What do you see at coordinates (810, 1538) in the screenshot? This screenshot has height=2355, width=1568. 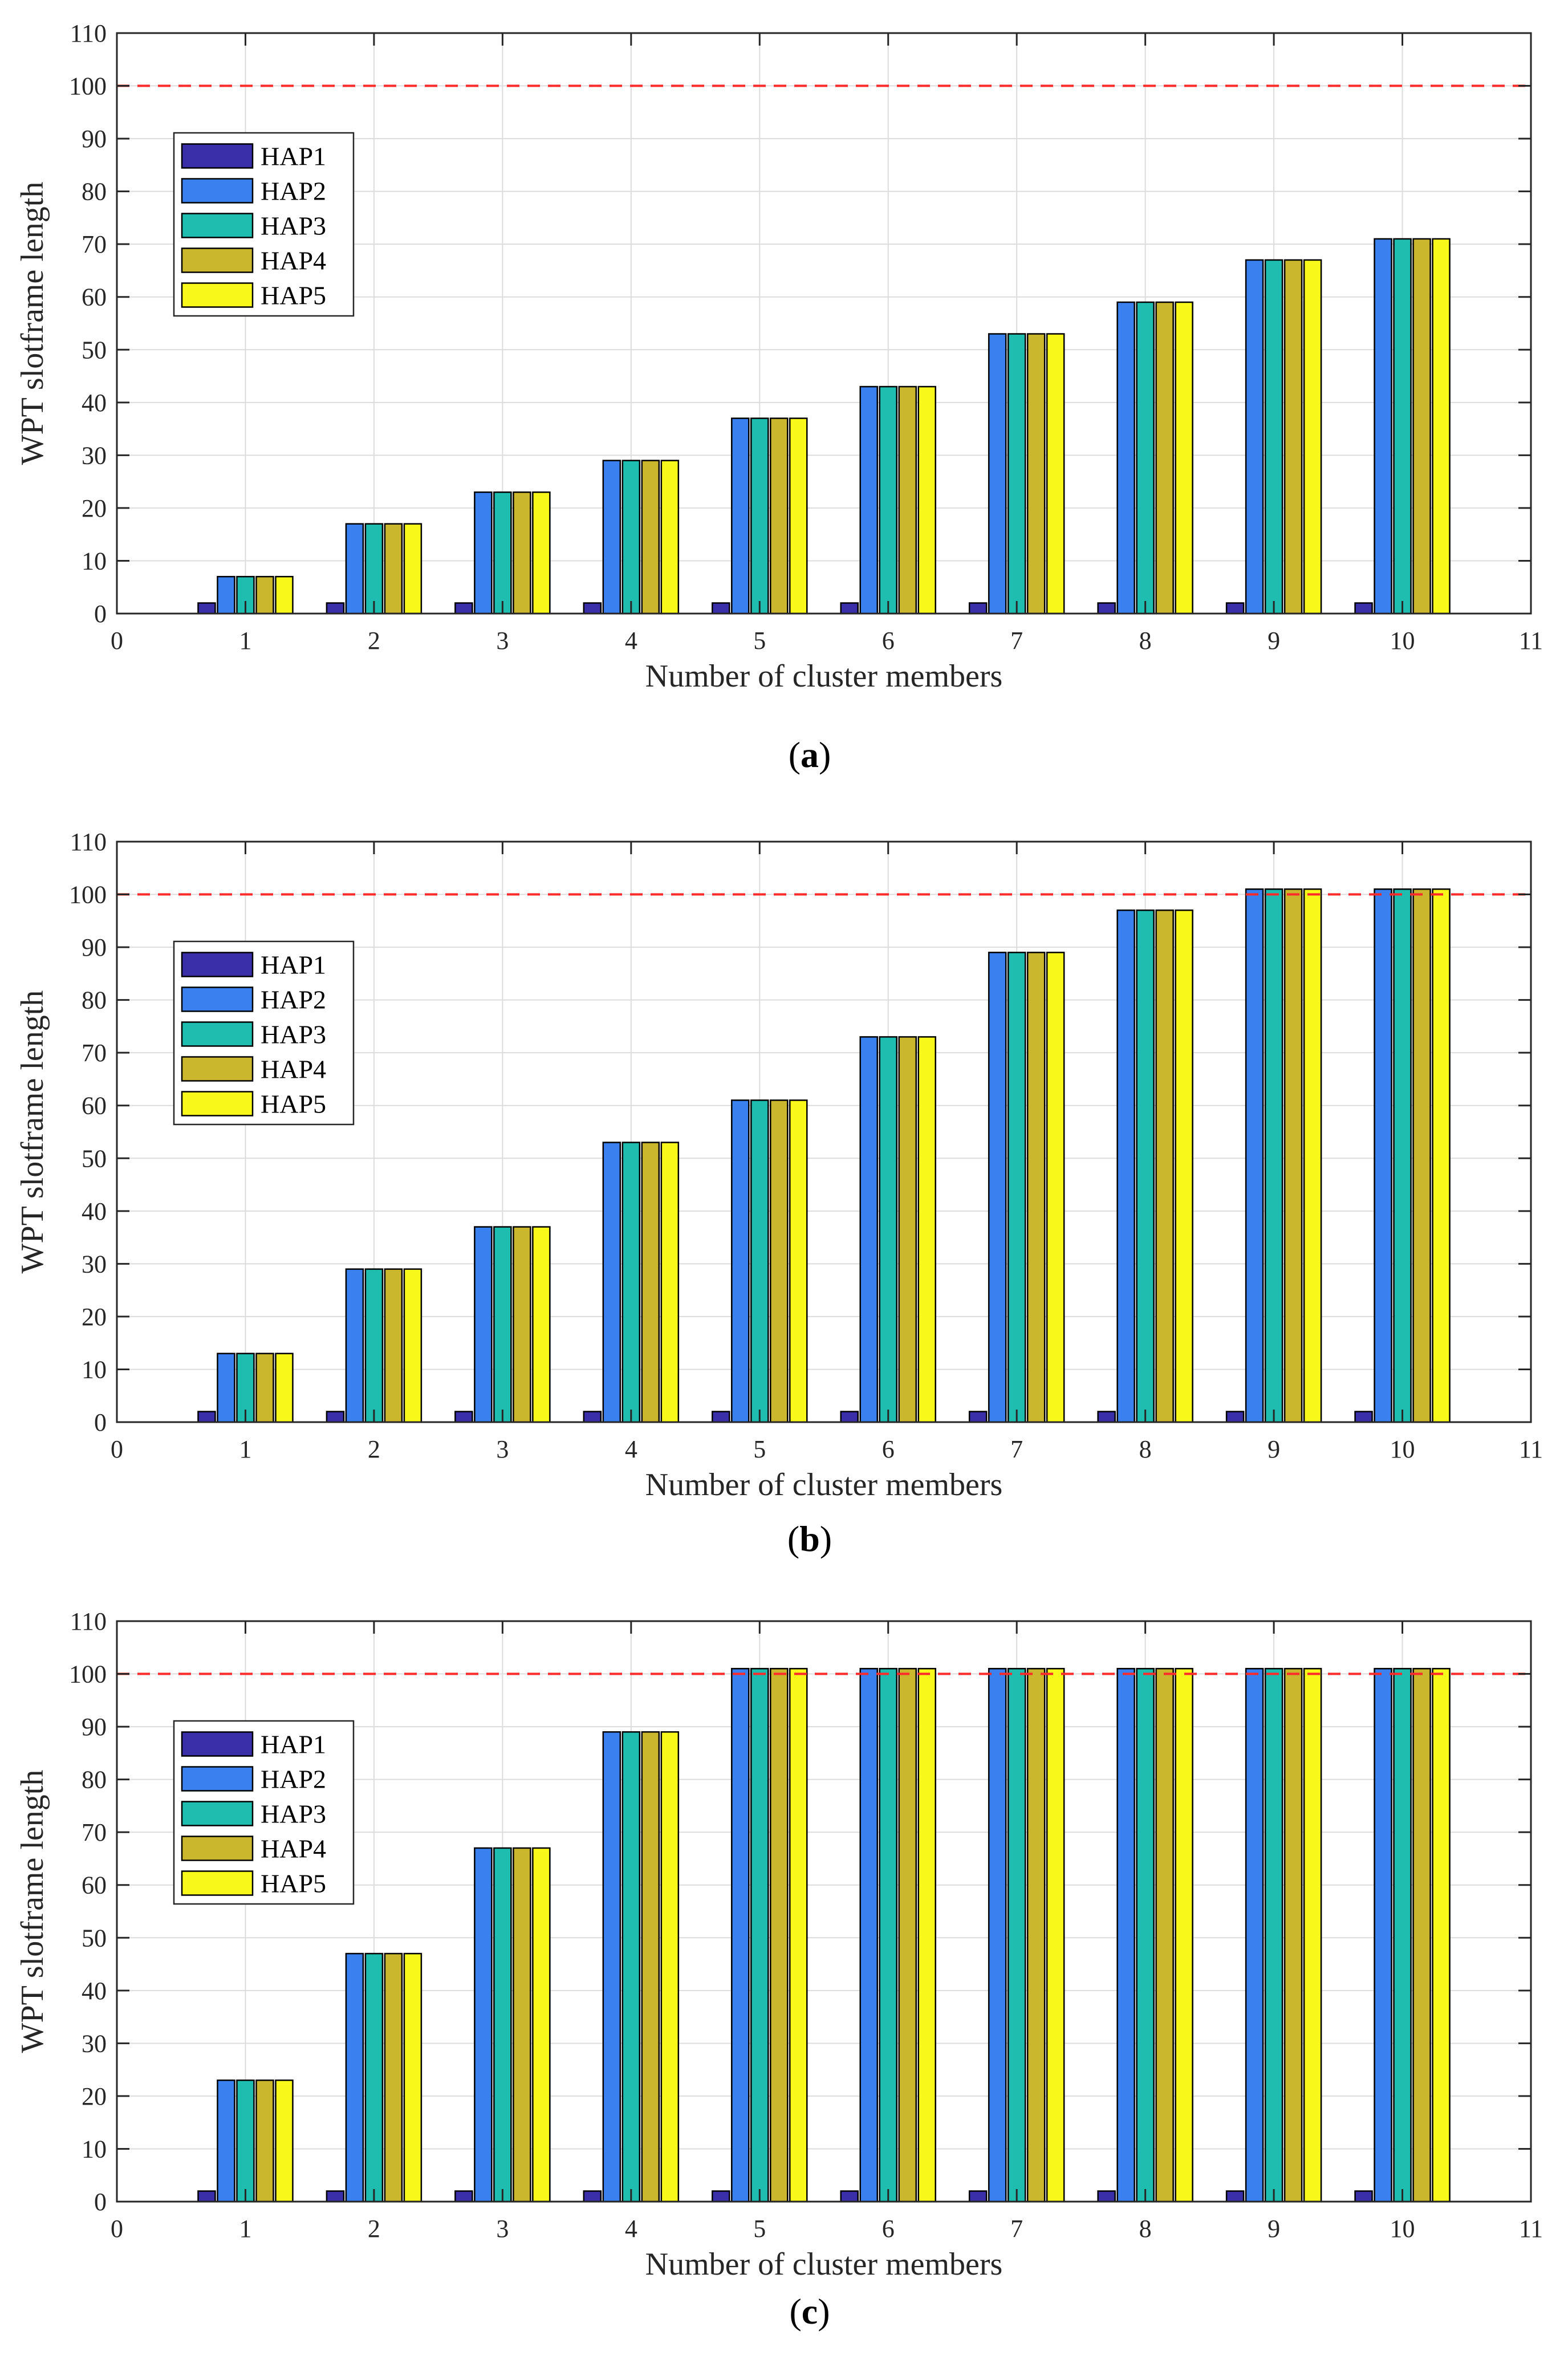 I see `panel-caption: (b)` at bounding box center [810, 1538].